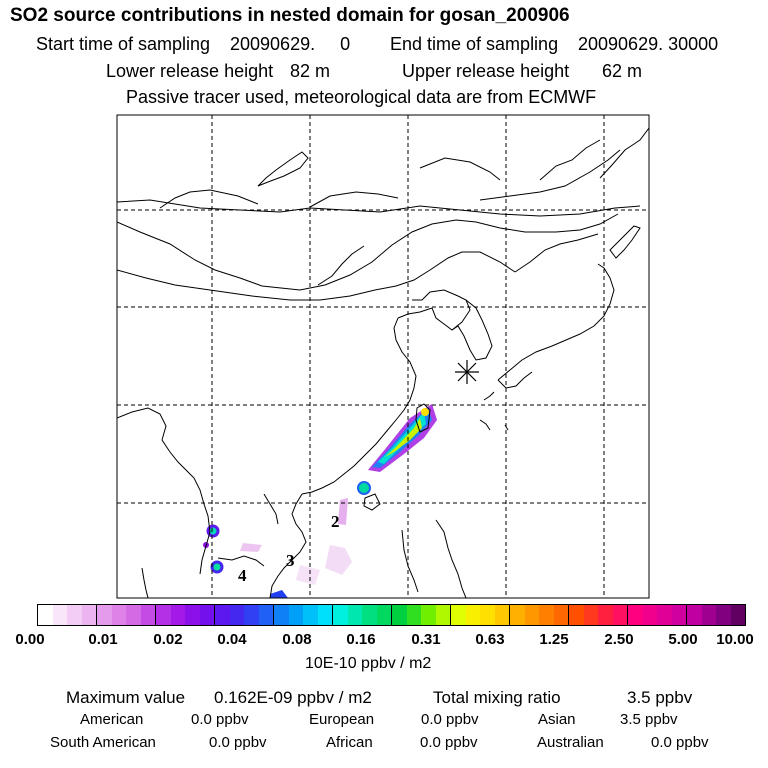  What do you see at coordinates (112, 719) in the screenshot?
I see `region-name: American` at bounding box center [112, 719].